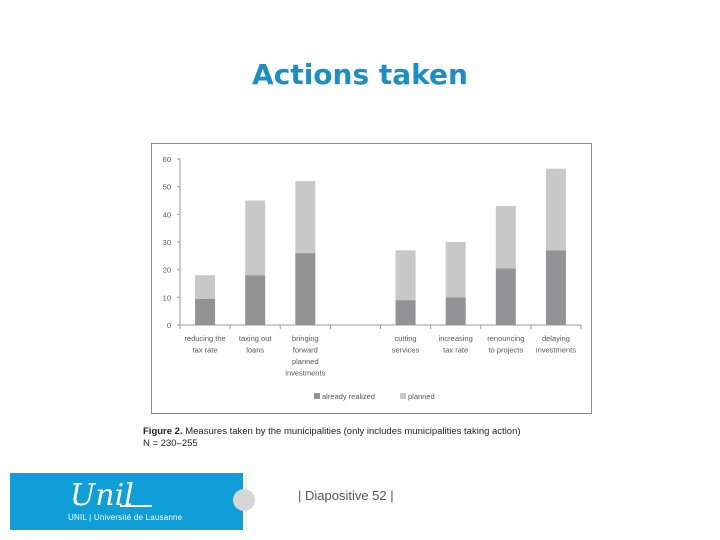 This screenshot has height=540, width=720. Describe the element at coordinates (163, 431) in the screenshot. I see `caption-label: Figure 2.` at that location.